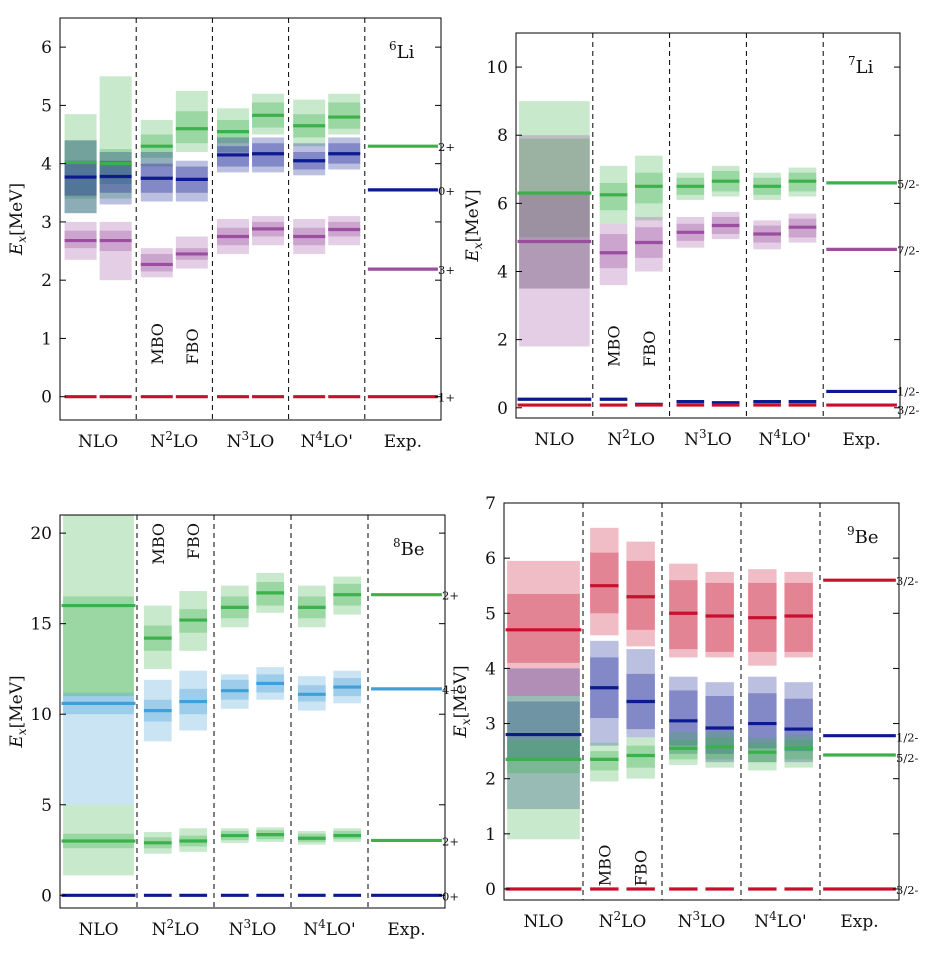  What do you see at coordinates (46, 339) in the screenshot?
I see `y-tick-label: 1` at bounding box center [46, 339].